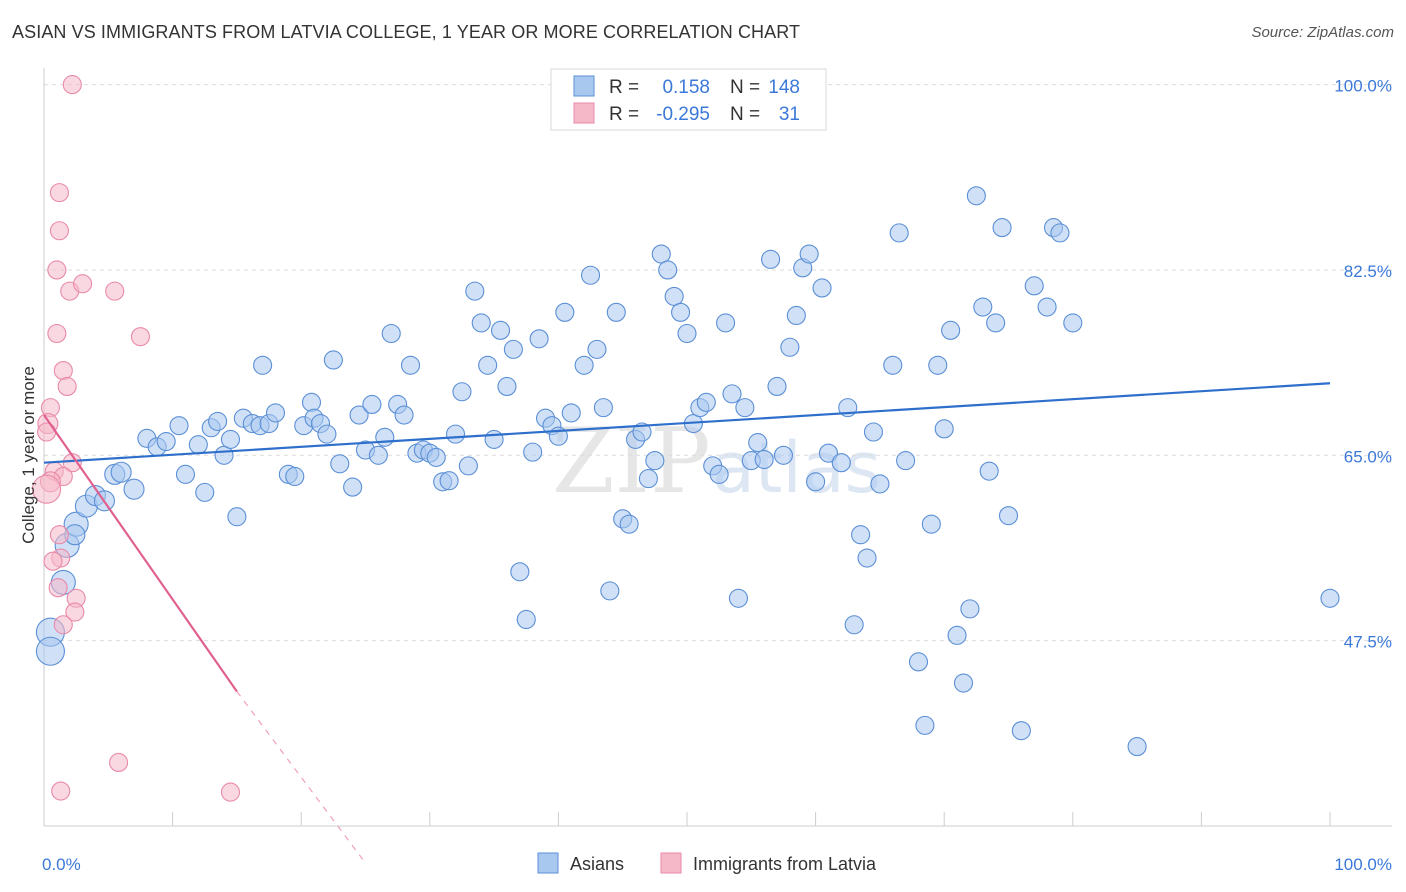  I want to click on x-tick-label-1: 100.0%, so click(1363, 864).